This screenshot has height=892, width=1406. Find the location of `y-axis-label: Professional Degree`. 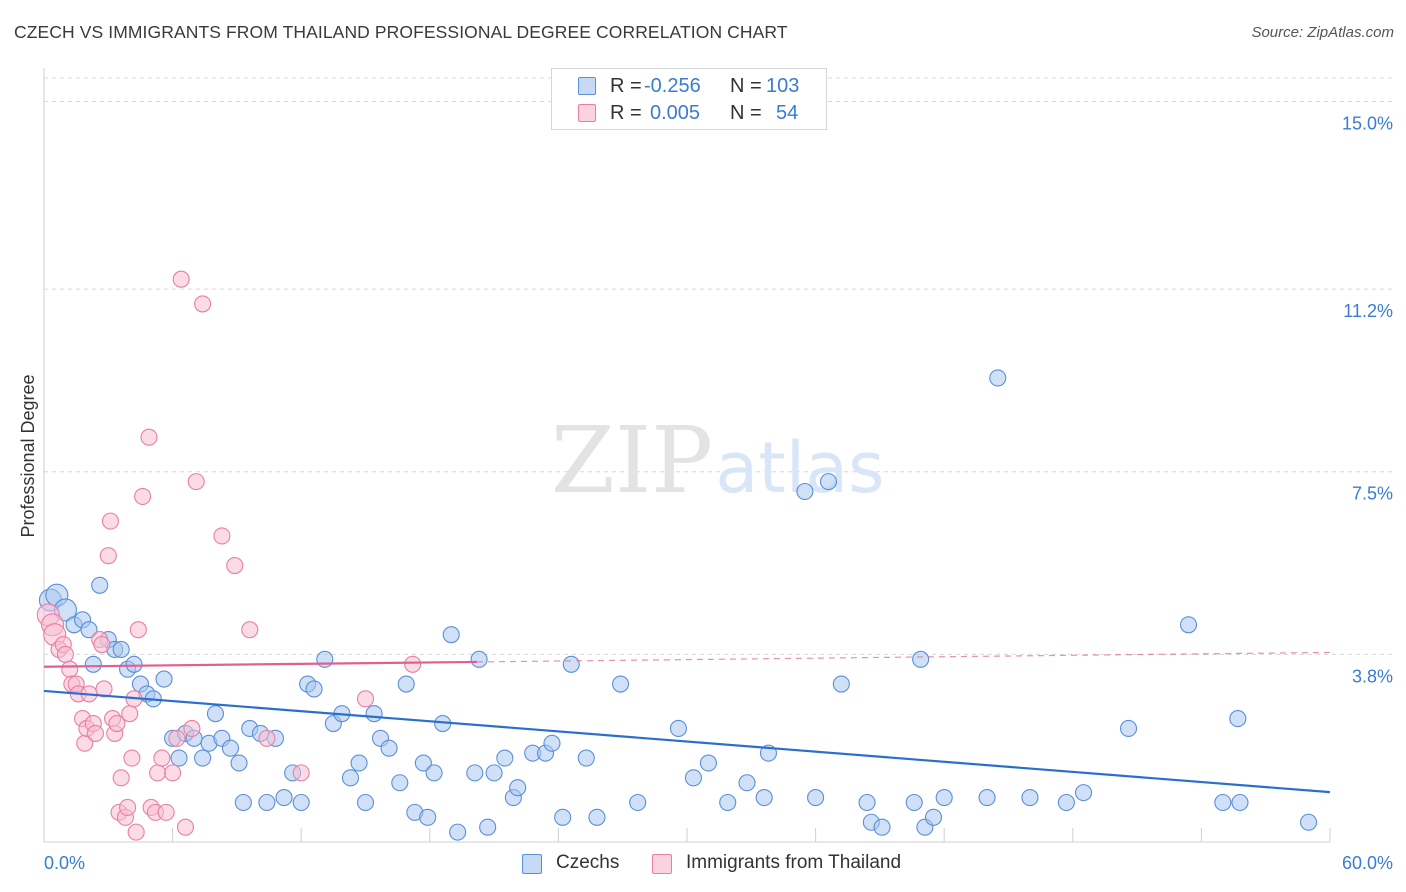

y-axis-label: Professional Degree is located at coordinates (28, 455).